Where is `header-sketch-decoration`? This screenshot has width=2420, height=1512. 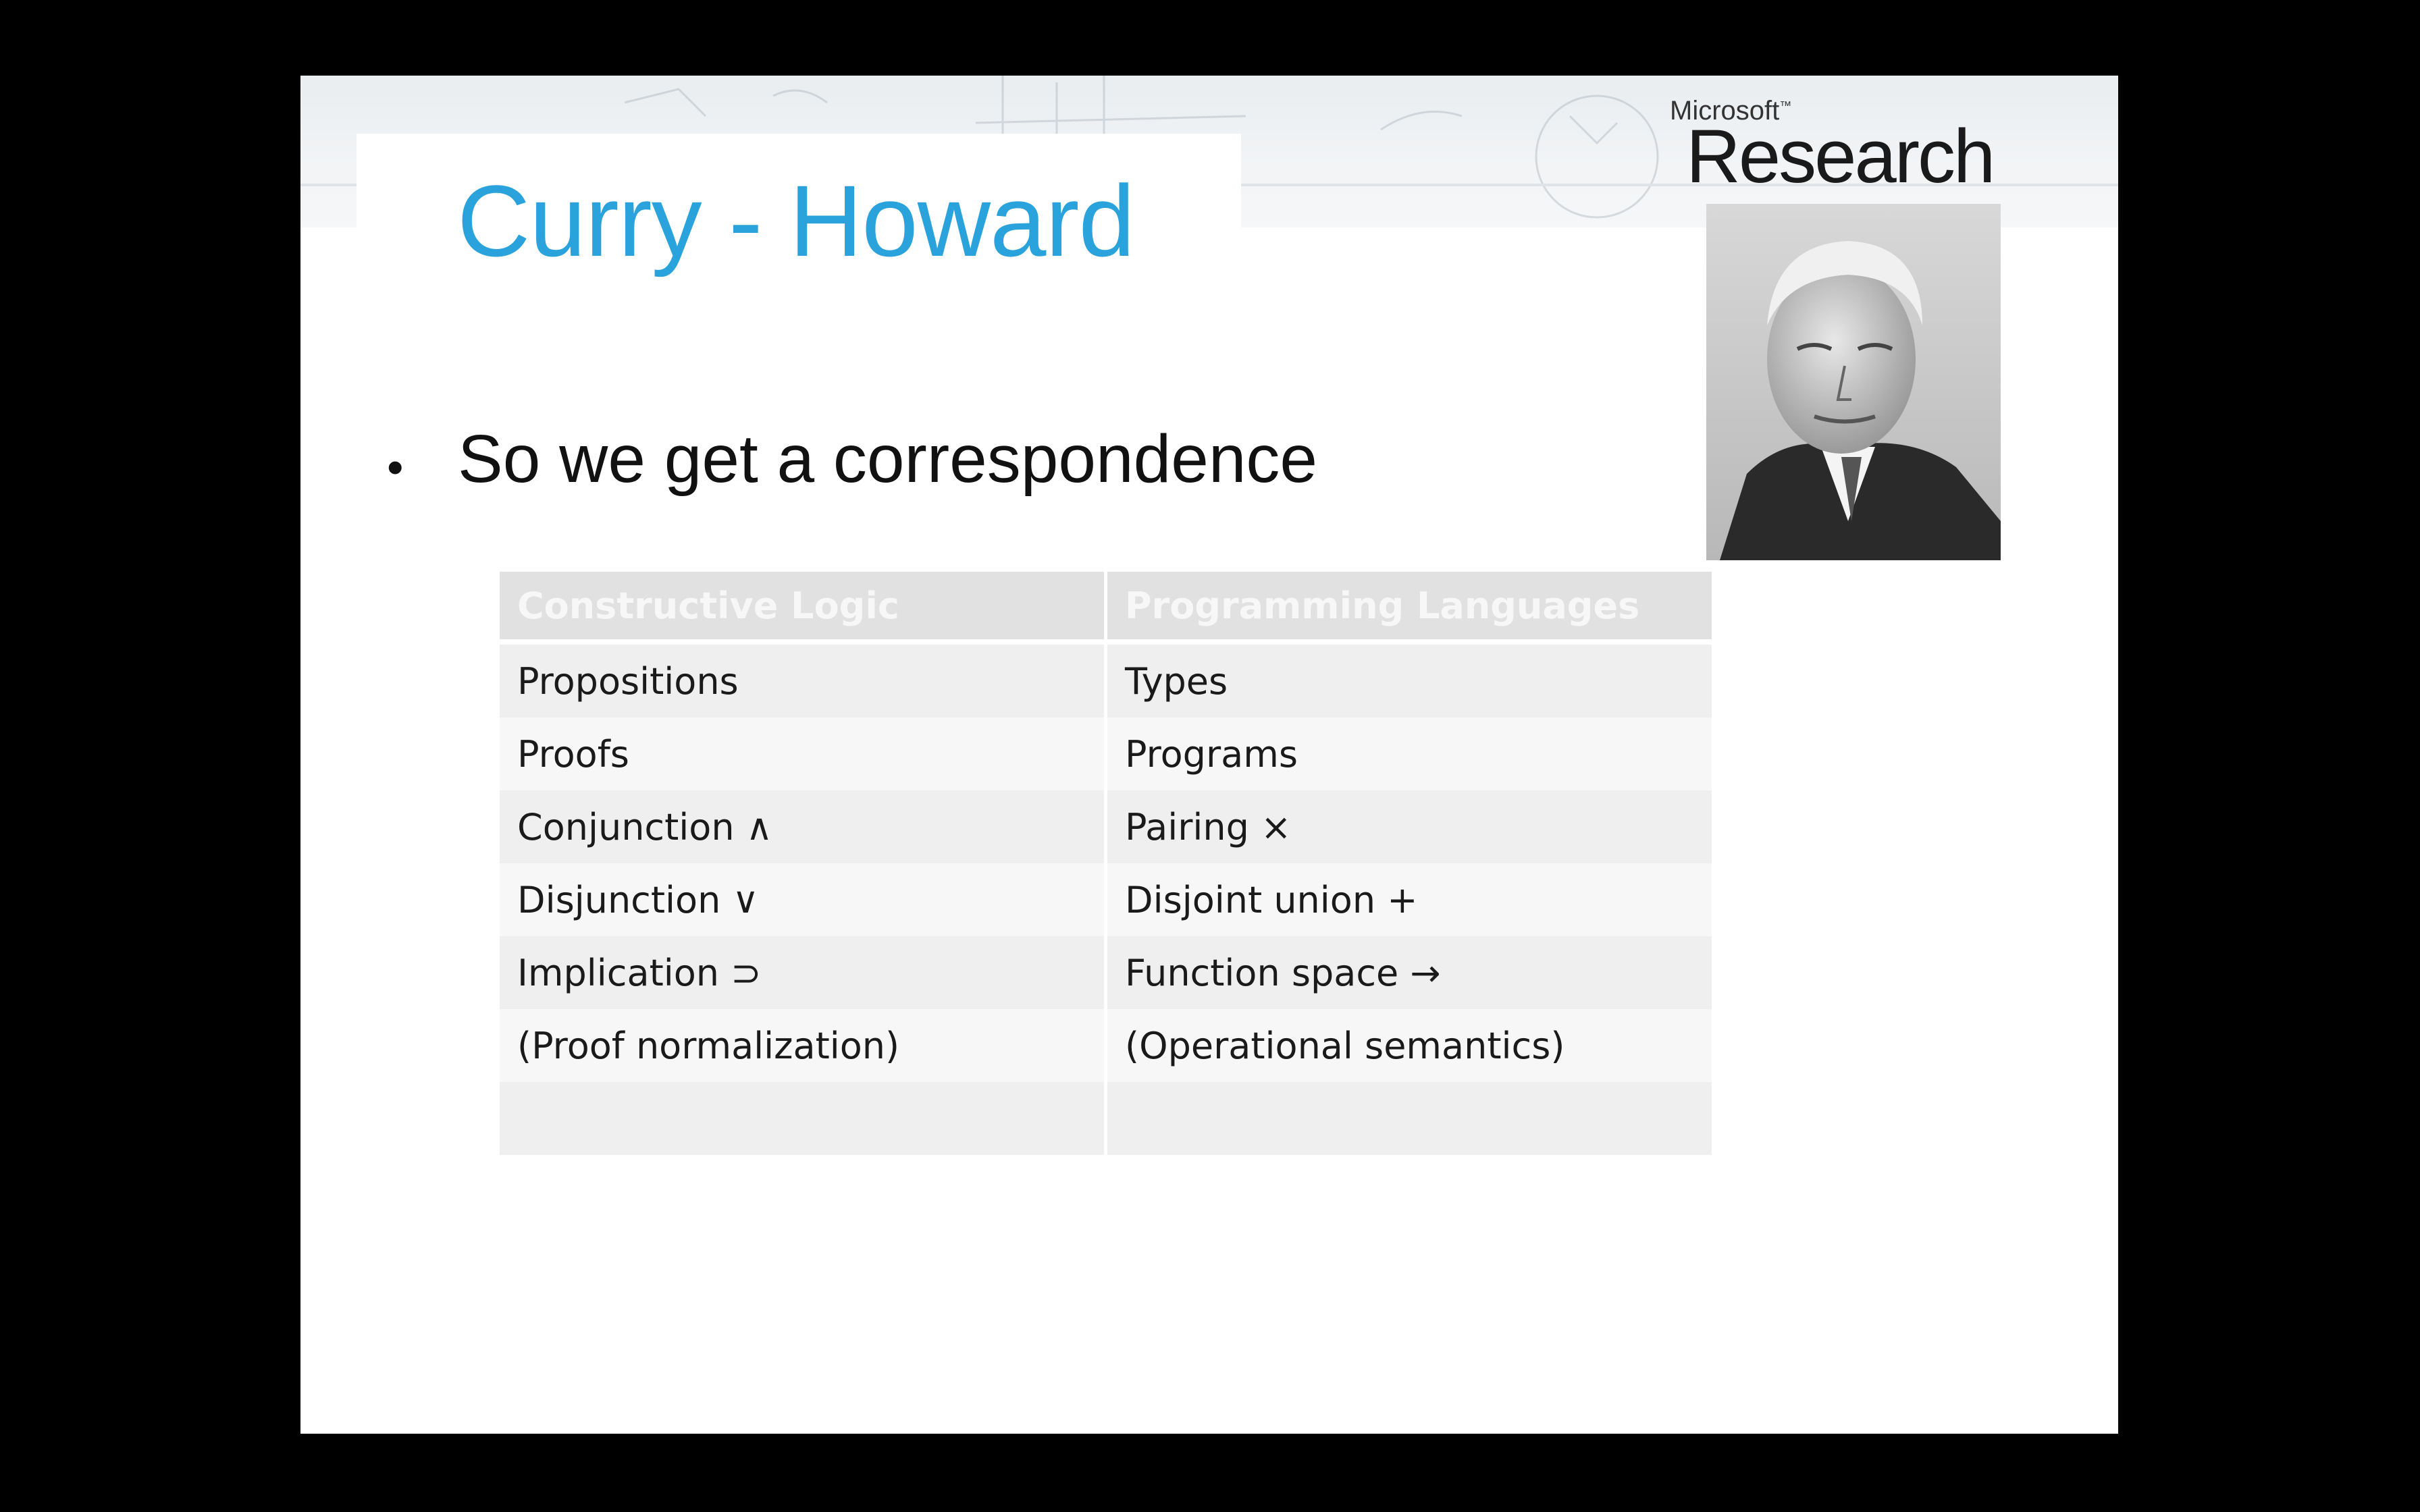
header-sketch-decoration is located at coordinates (1141, 147).